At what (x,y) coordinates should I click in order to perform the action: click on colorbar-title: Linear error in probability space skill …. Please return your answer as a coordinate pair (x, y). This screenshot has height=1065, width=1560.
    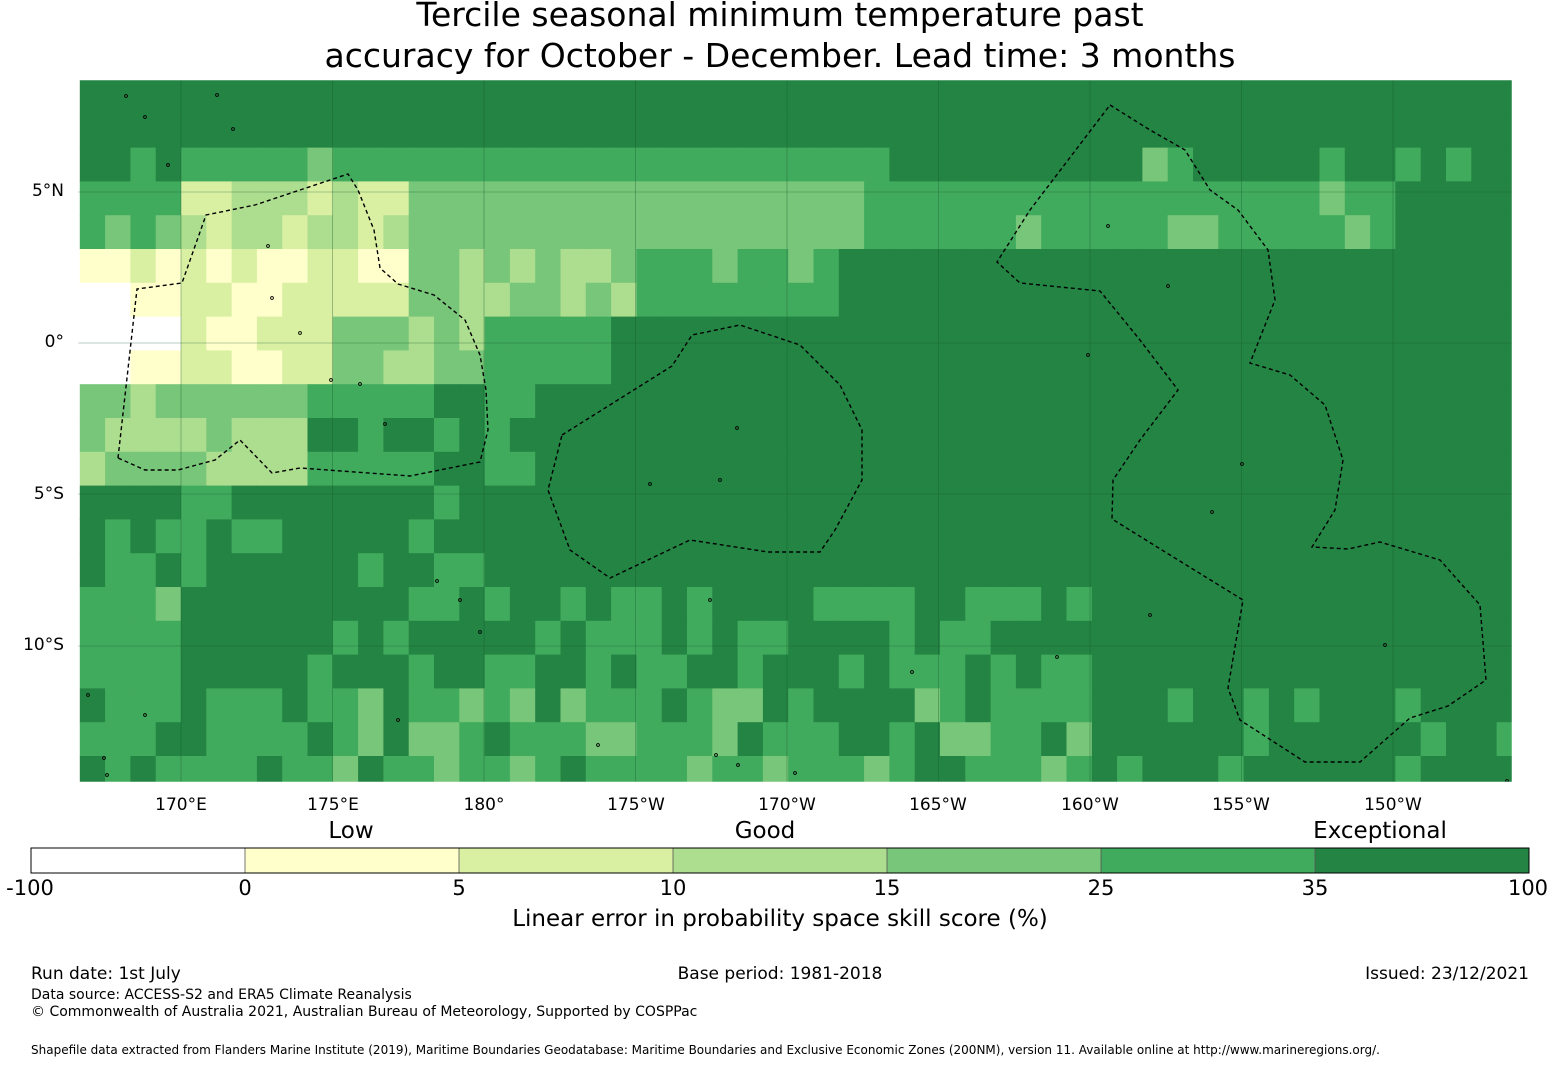
    Looking at the image, I should click on (780, 919).